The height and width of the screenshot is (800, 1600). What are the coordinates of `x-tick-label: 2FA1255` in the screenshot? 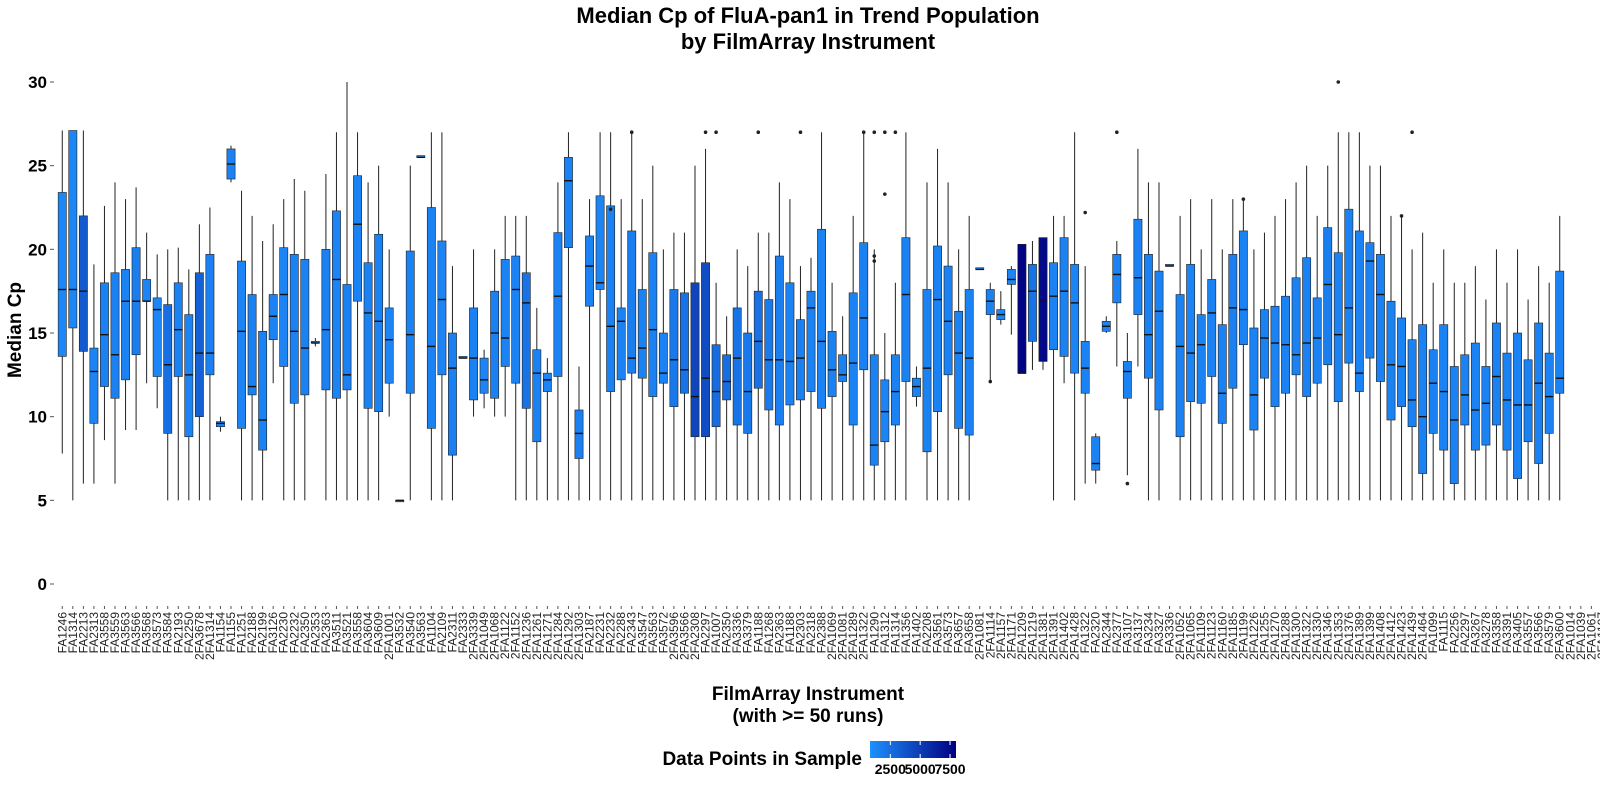 It's located at (1264, 636).